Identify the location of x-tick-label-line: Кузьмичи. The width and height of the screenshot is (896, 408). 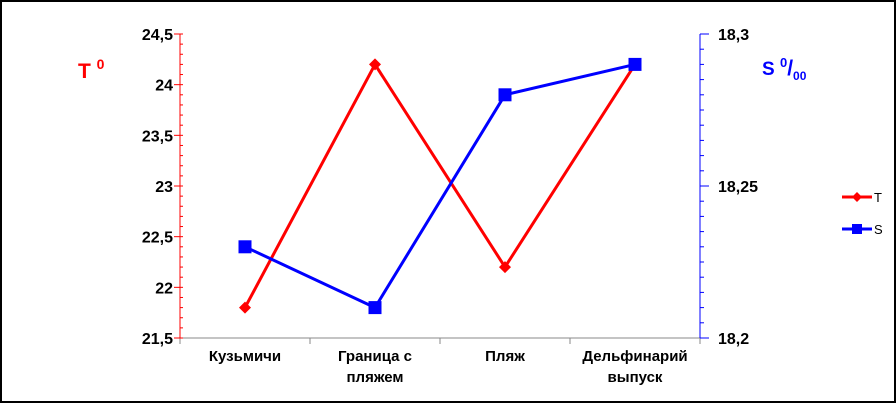
(245, 356).